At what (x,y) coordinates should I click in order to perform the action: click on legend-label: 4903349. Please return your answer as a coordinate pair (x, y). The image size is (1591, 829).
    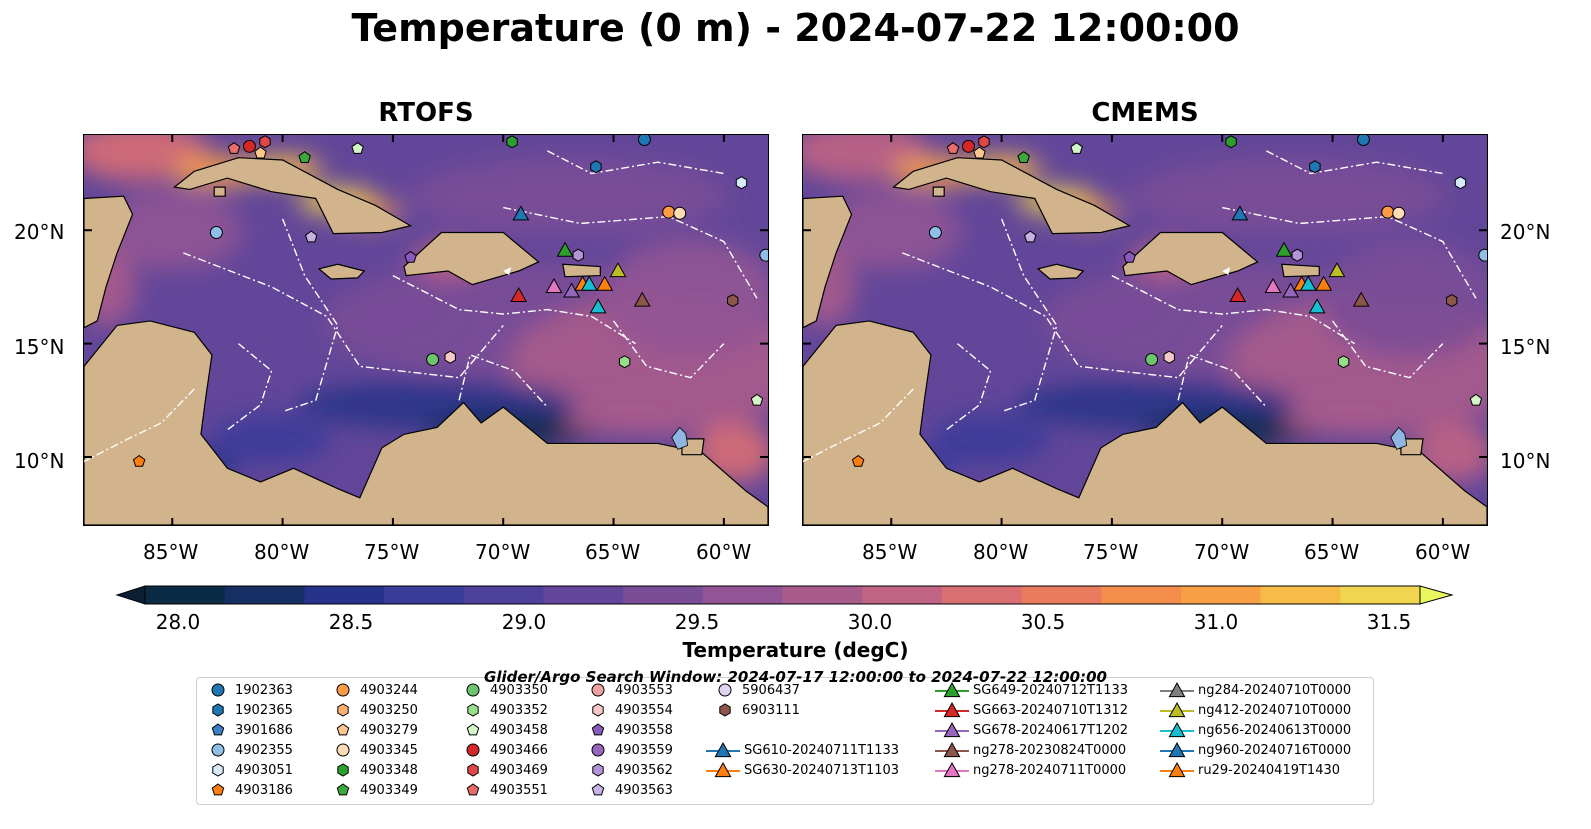
    Looking at the image, I should click on (389, 790).